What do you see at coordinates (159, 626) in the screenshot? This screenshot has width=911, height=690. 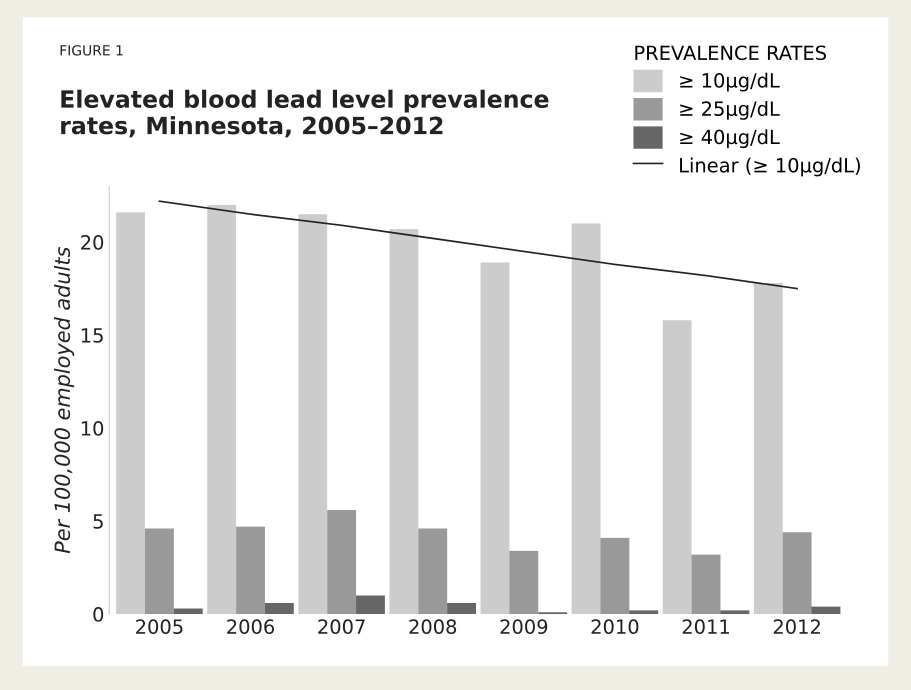 I see `x-tick-label: 2005` at bounding box center [159, 626].